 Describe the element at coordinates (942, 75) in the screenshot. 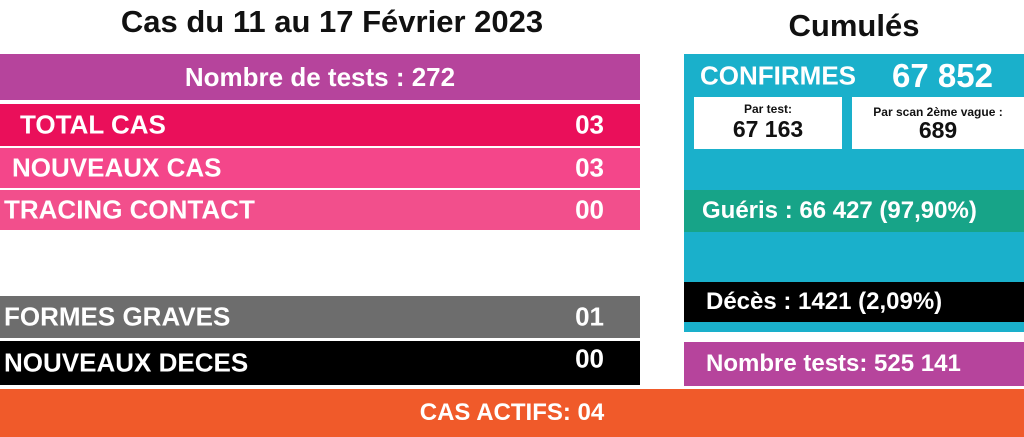

I see `confirmes-value: 67 852` at that location.